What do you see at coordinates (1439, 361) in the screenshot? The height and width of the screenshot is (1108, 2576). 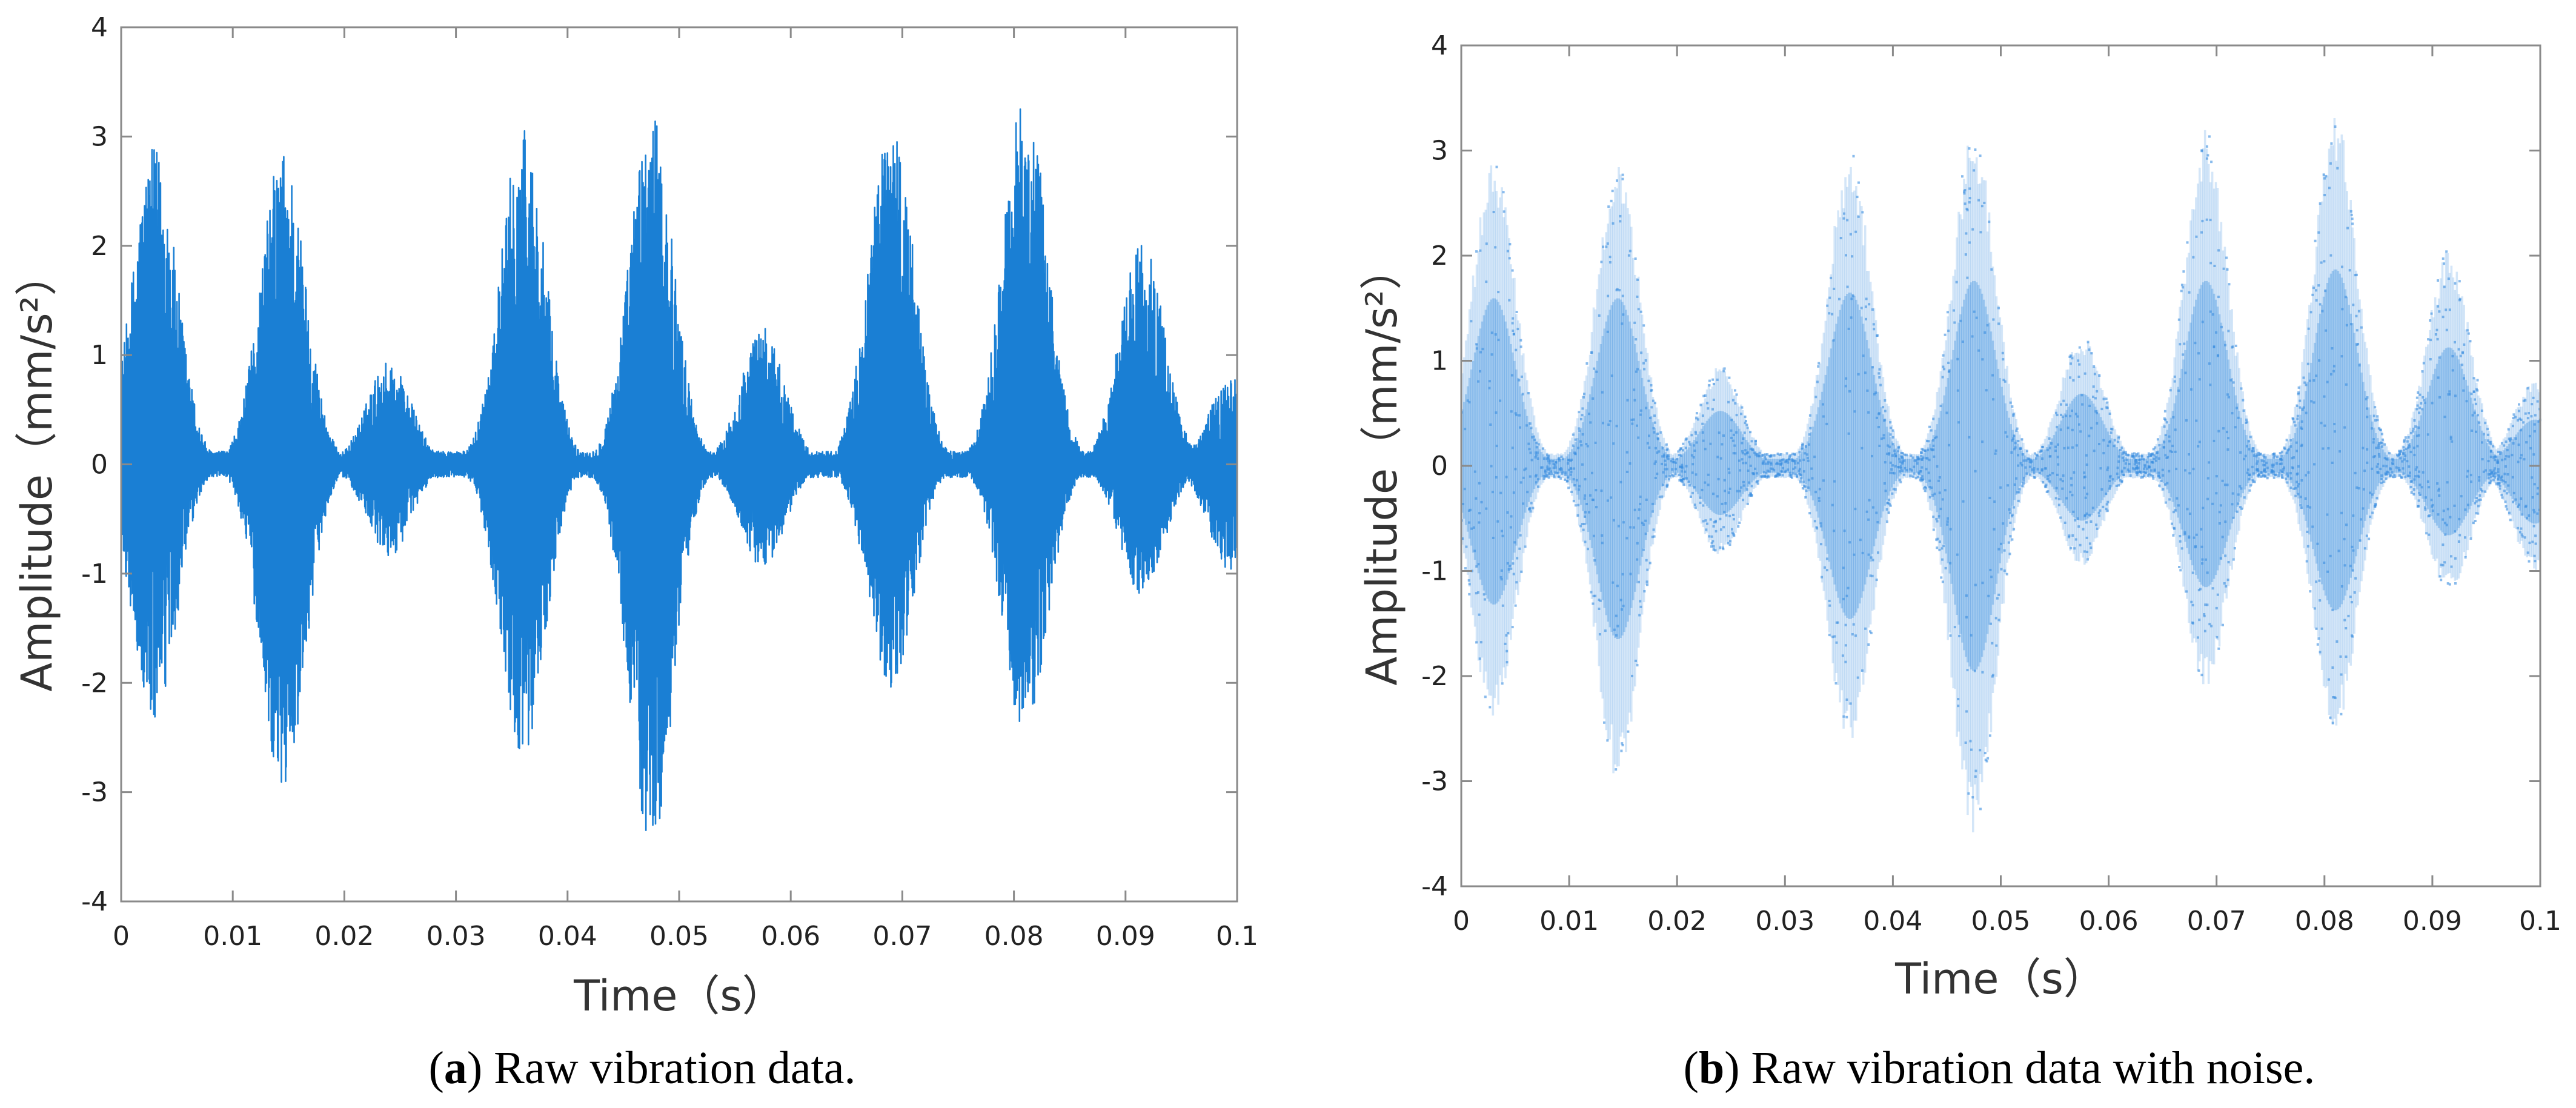 I see `y-tick-label: 1` at bounding box center [1439, 361].